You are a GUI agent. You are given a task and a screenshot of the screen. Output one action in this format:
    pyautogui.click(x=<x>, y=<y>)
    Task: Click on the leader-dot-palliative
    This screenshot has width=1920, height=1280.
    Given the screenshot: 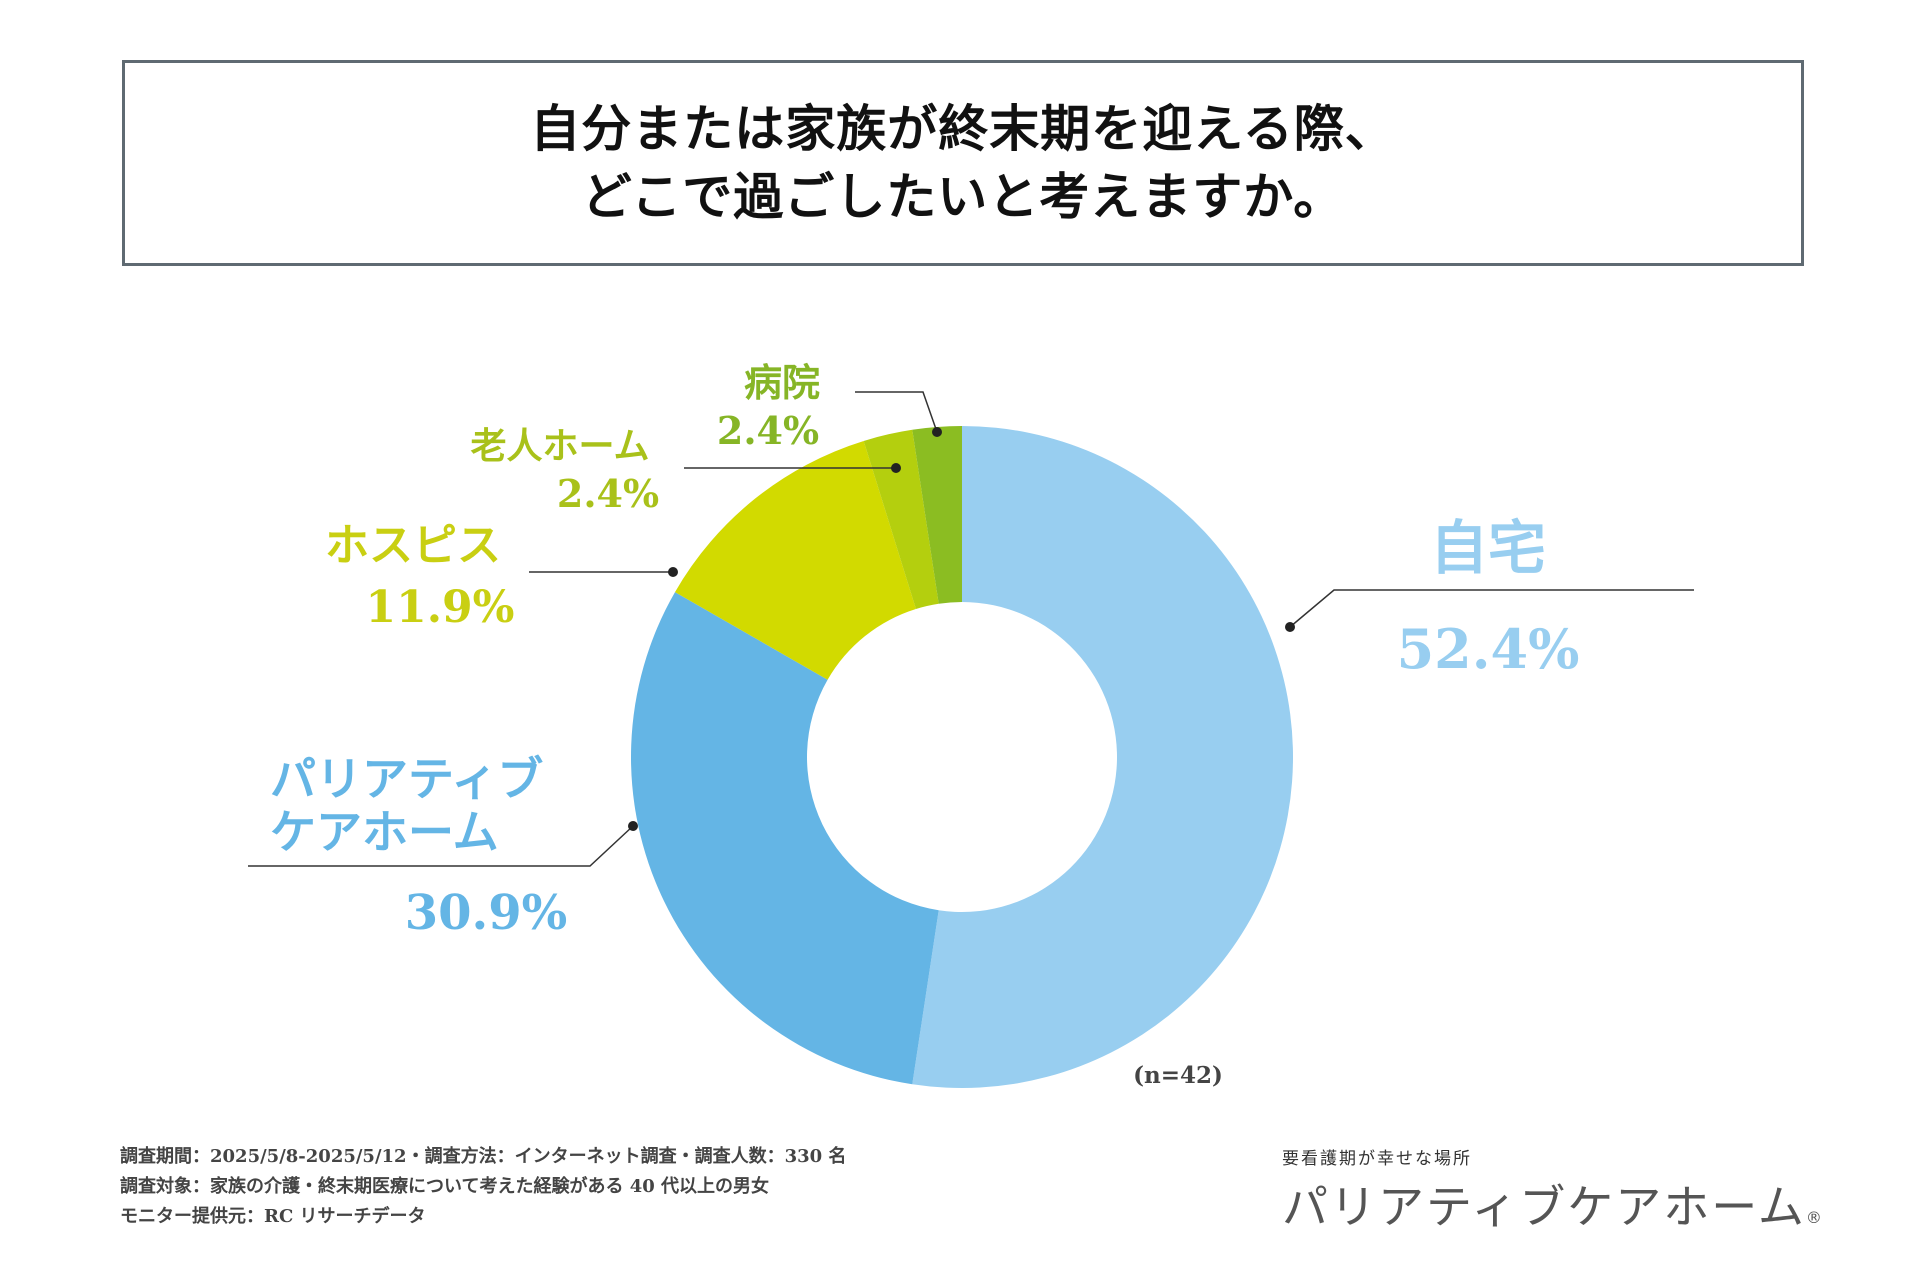 What is the action you would take?
    pyautogui.click(x=633, y=826)
    